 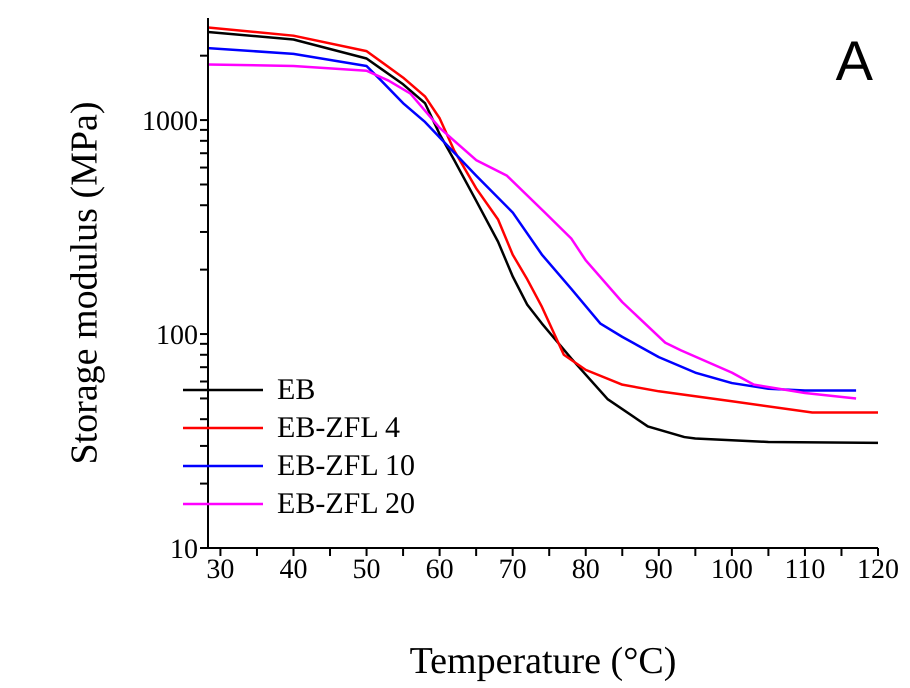 I want to click on x-tick-label: 120, so click(x=878, y=569).